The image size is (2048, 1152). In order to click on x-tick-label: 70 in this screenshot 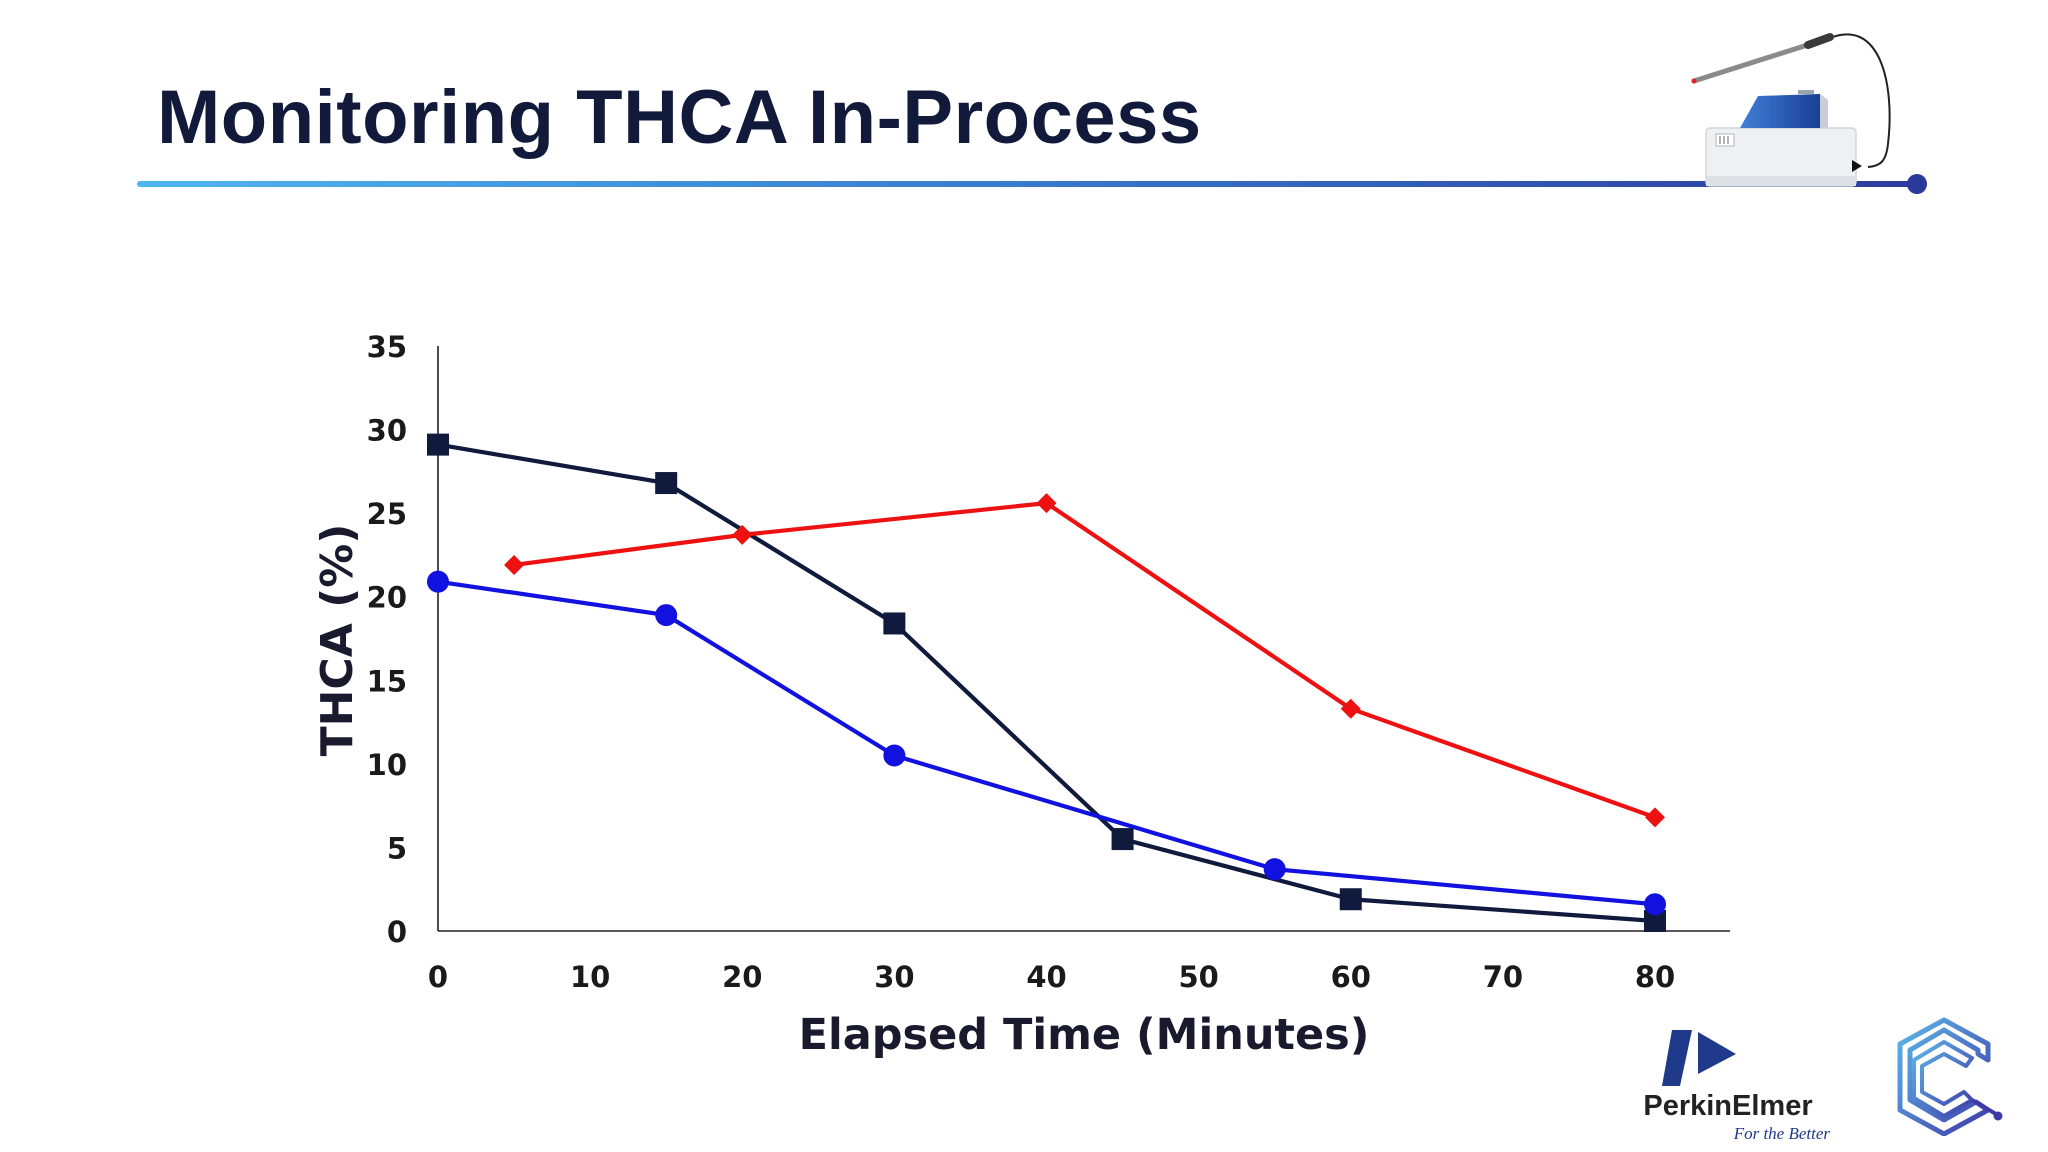, I will do `click(1503, 977)`.